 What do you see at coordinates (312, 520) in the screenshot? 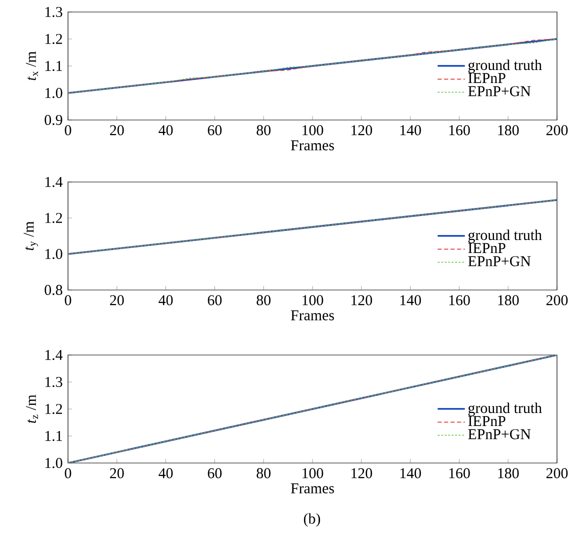
I see `text: (b)` at bounding box center [312, 520].